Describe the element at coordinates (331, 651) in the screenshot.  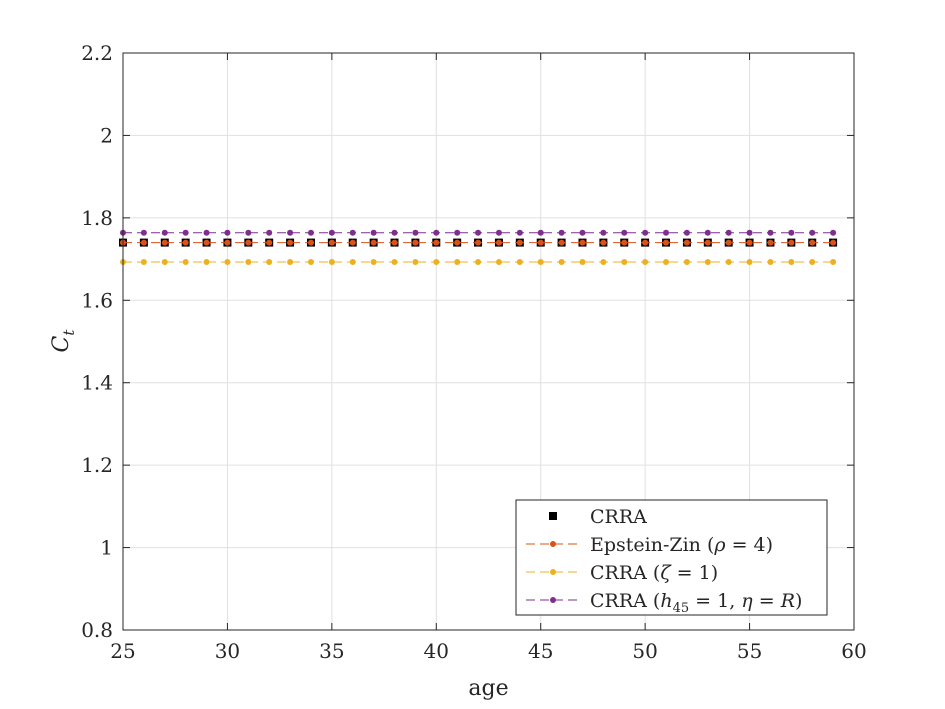
I see `x-tick-label: 35` at that location.